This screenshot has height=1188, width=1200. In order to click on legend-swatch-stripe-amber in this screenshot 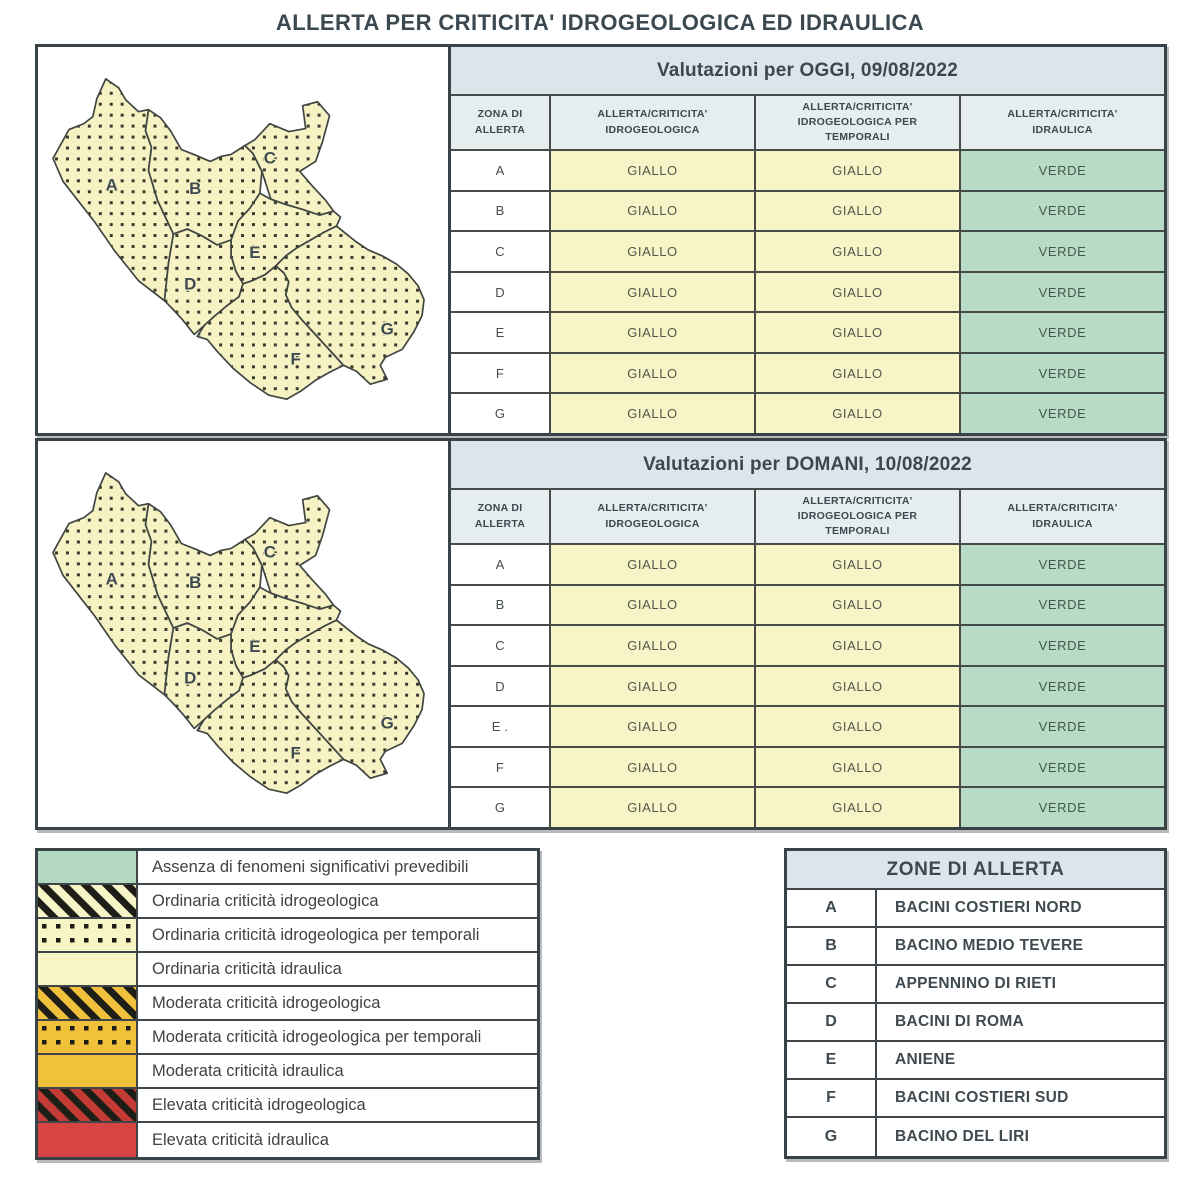, I will do `click(88, 1003)`.